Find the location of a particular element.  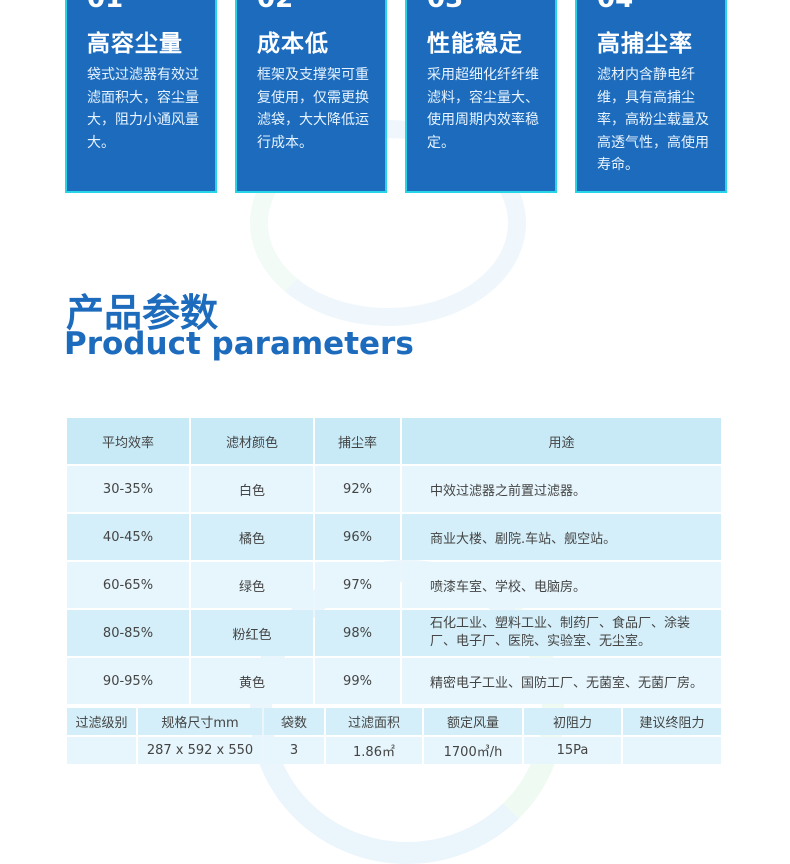

cell: 97% is located at coordinates (357, 585).